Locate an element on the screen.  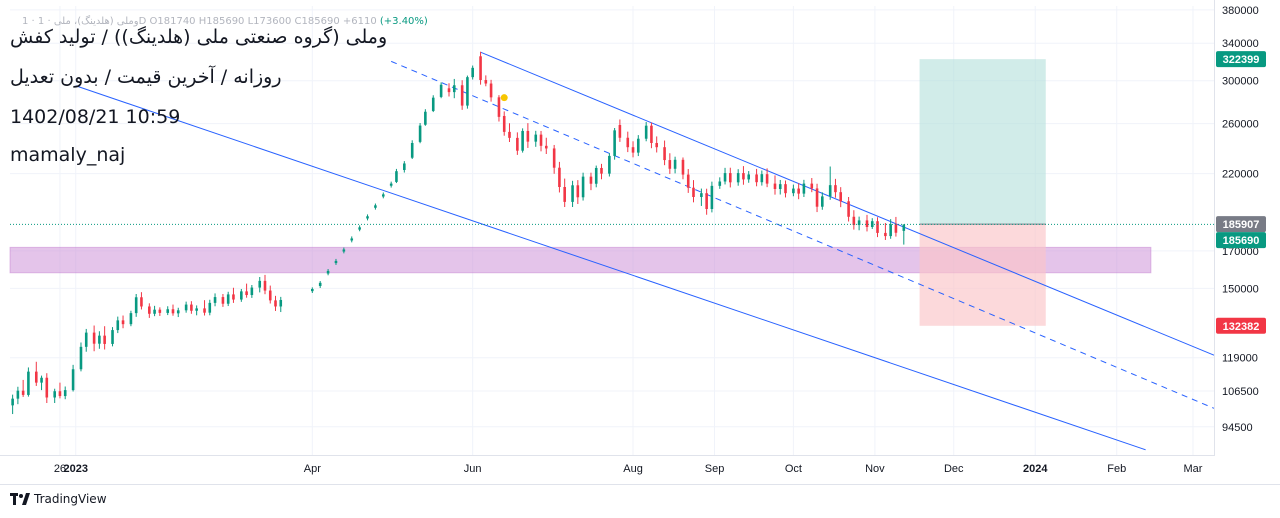
price-badge-label: 132382 is located at coordinates (1241, 327).